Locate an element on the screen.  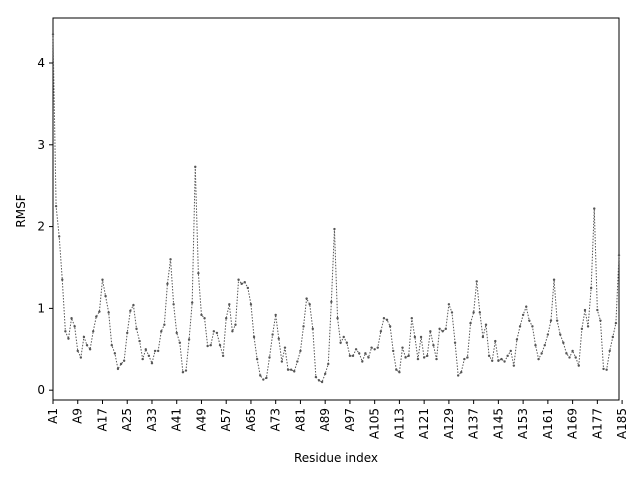
x-tick-label: A105 is located at coordinates (375, 423).